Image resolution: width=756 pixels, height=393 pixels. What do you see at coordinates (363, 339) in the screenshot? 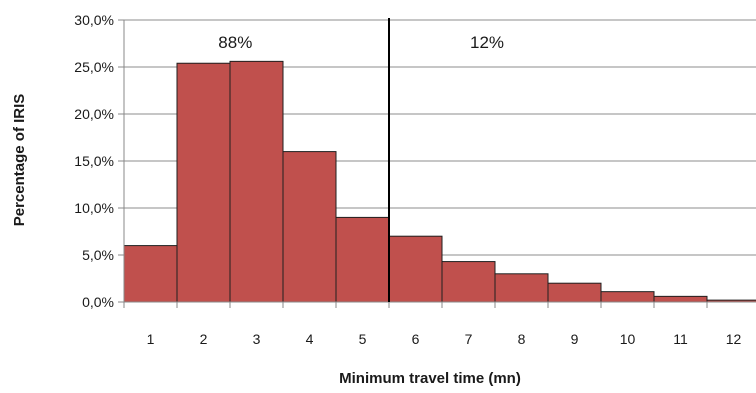
I see `x-tick-label: 5` at bounding box center [363, 339].